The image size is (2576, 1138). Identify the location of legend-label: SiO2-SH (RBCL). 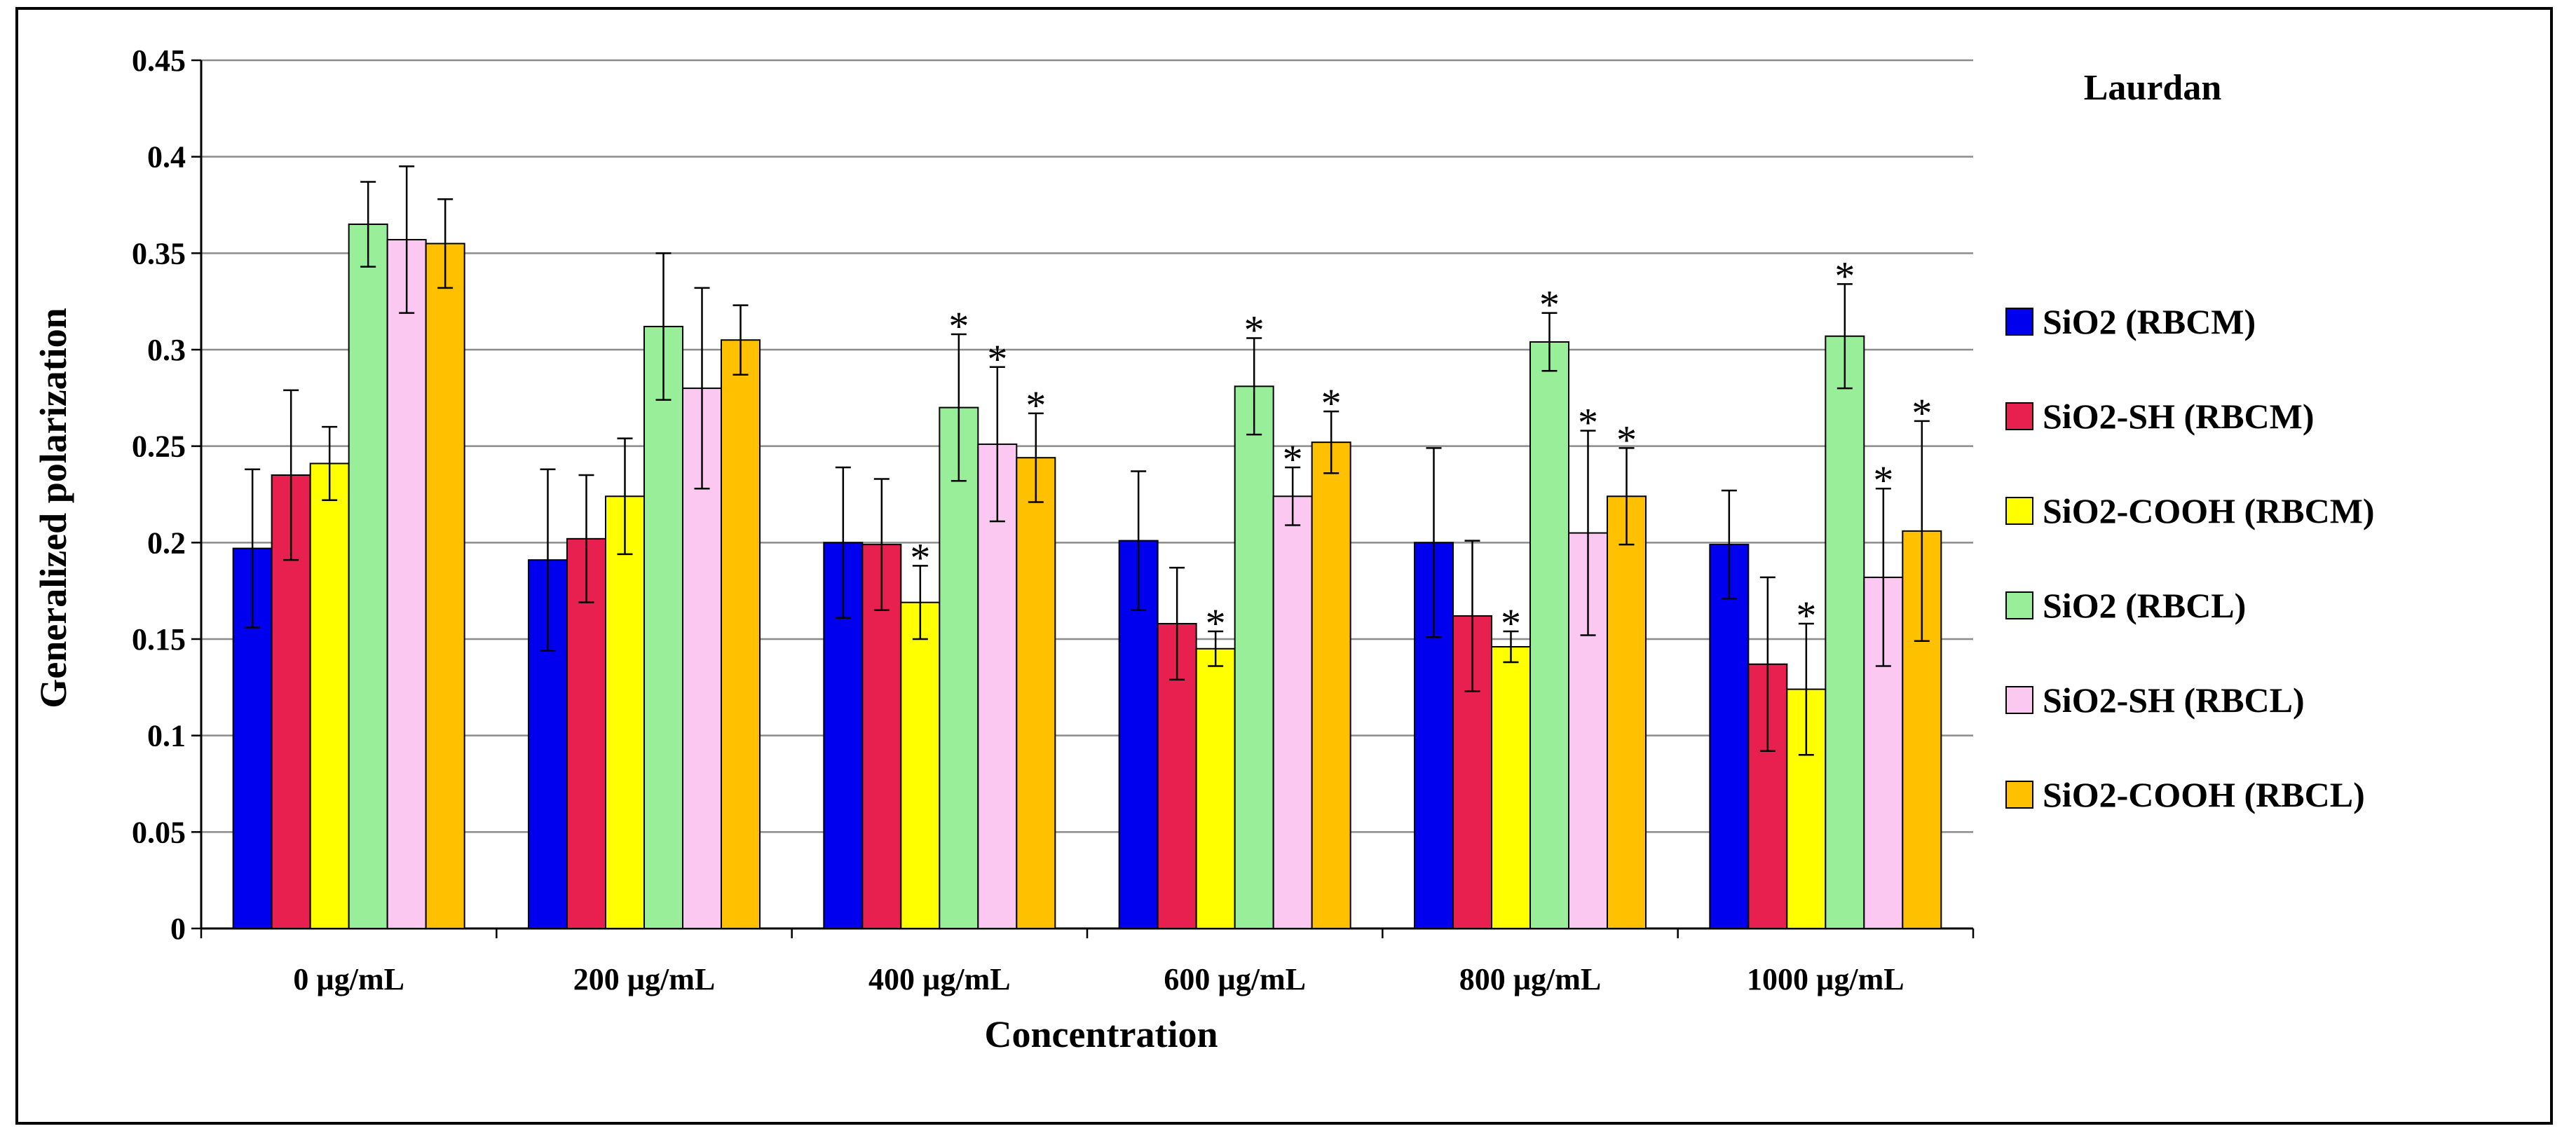
(2174, 700).